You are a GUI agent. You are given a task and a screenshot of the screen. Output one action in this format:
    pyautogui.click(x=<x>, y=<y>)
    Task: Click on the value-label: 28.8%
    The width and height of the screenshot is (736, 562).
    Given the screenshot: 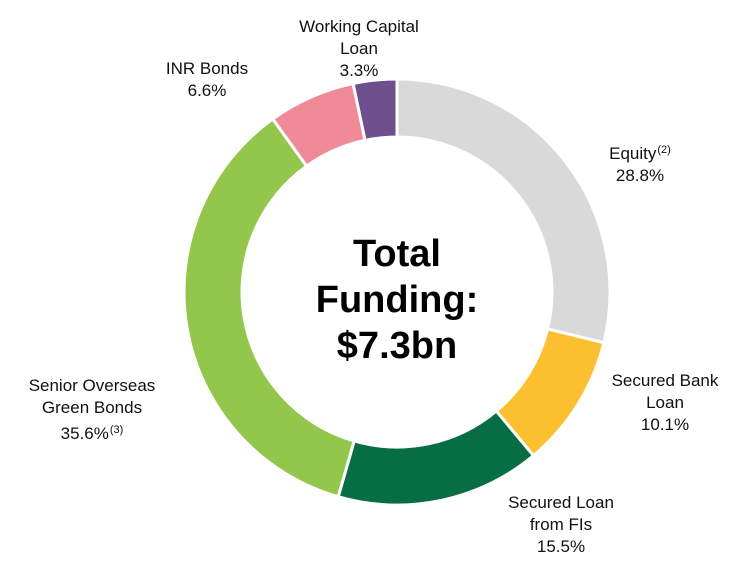 What is the action you would take?
    pyautogui.click(x=640, y=175)
    